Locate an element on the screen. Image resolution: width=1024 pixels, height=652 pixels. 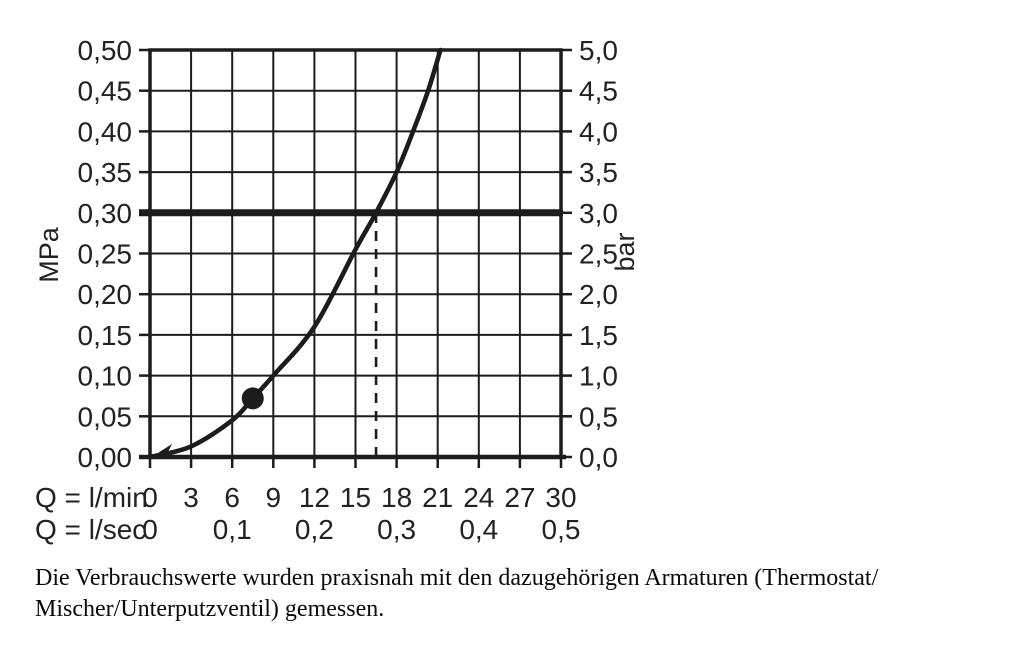
y-right-tick-label: 1,0 is located at coordinates (598, 376).